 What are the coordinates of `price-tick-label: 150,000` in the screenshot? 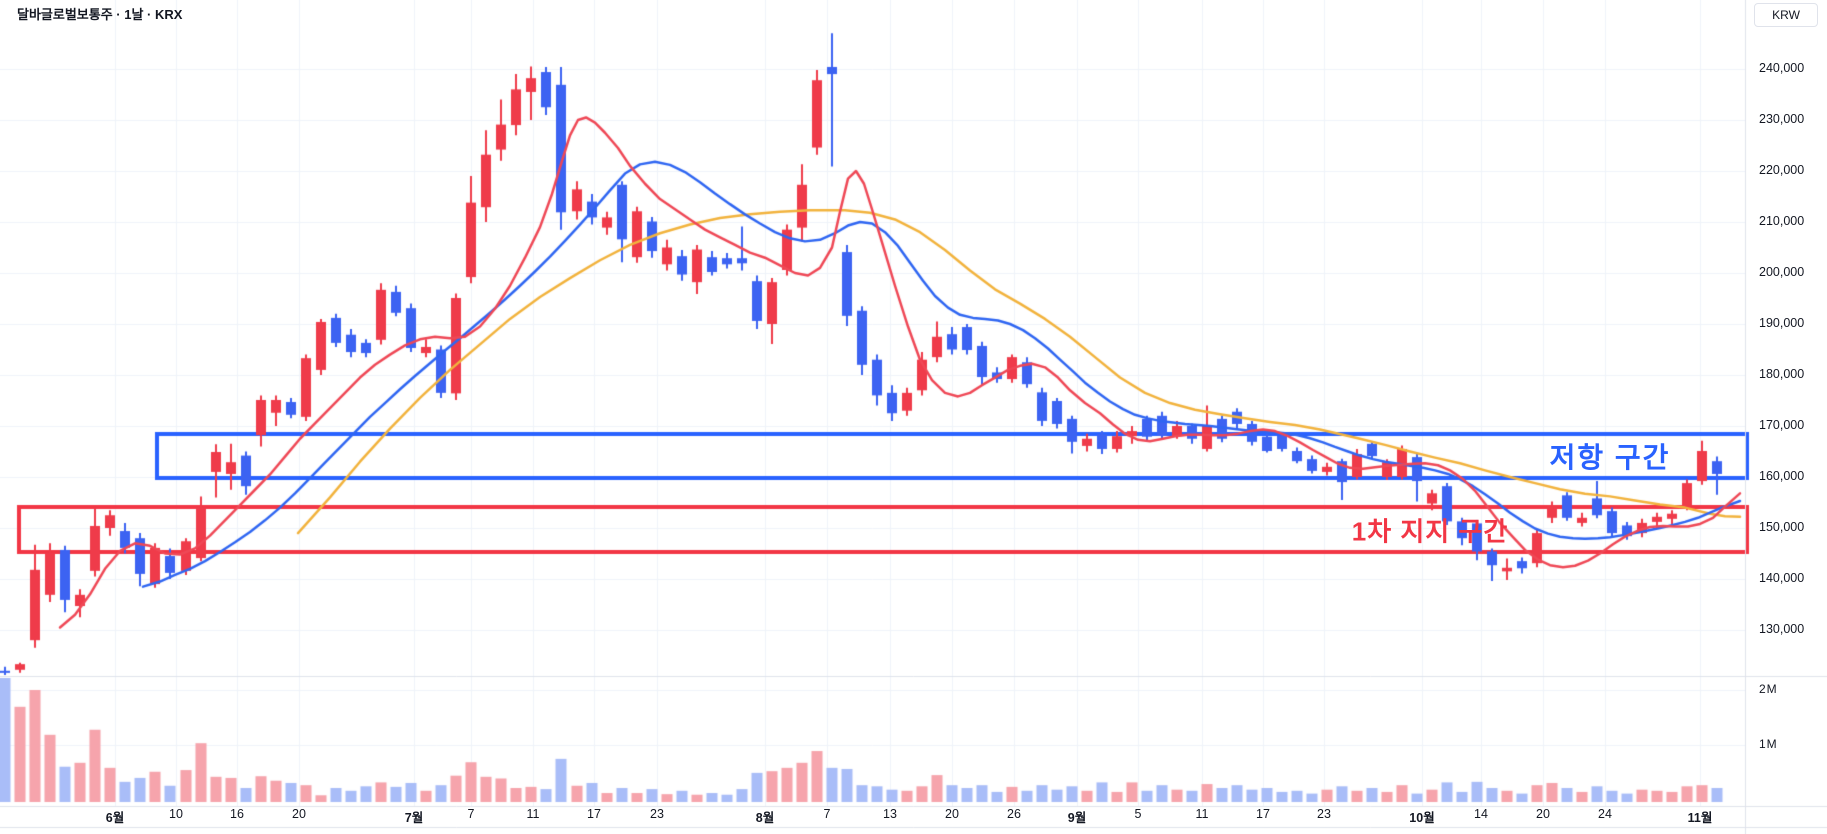 It's located at (1782, 527).